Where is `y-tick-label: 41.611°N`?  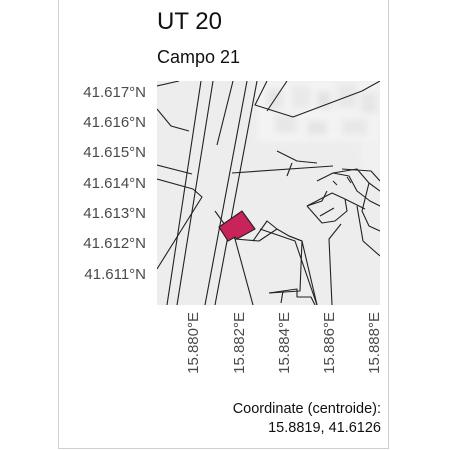 y-tick-label: 41.611°N is located at coordinates (115, 274).